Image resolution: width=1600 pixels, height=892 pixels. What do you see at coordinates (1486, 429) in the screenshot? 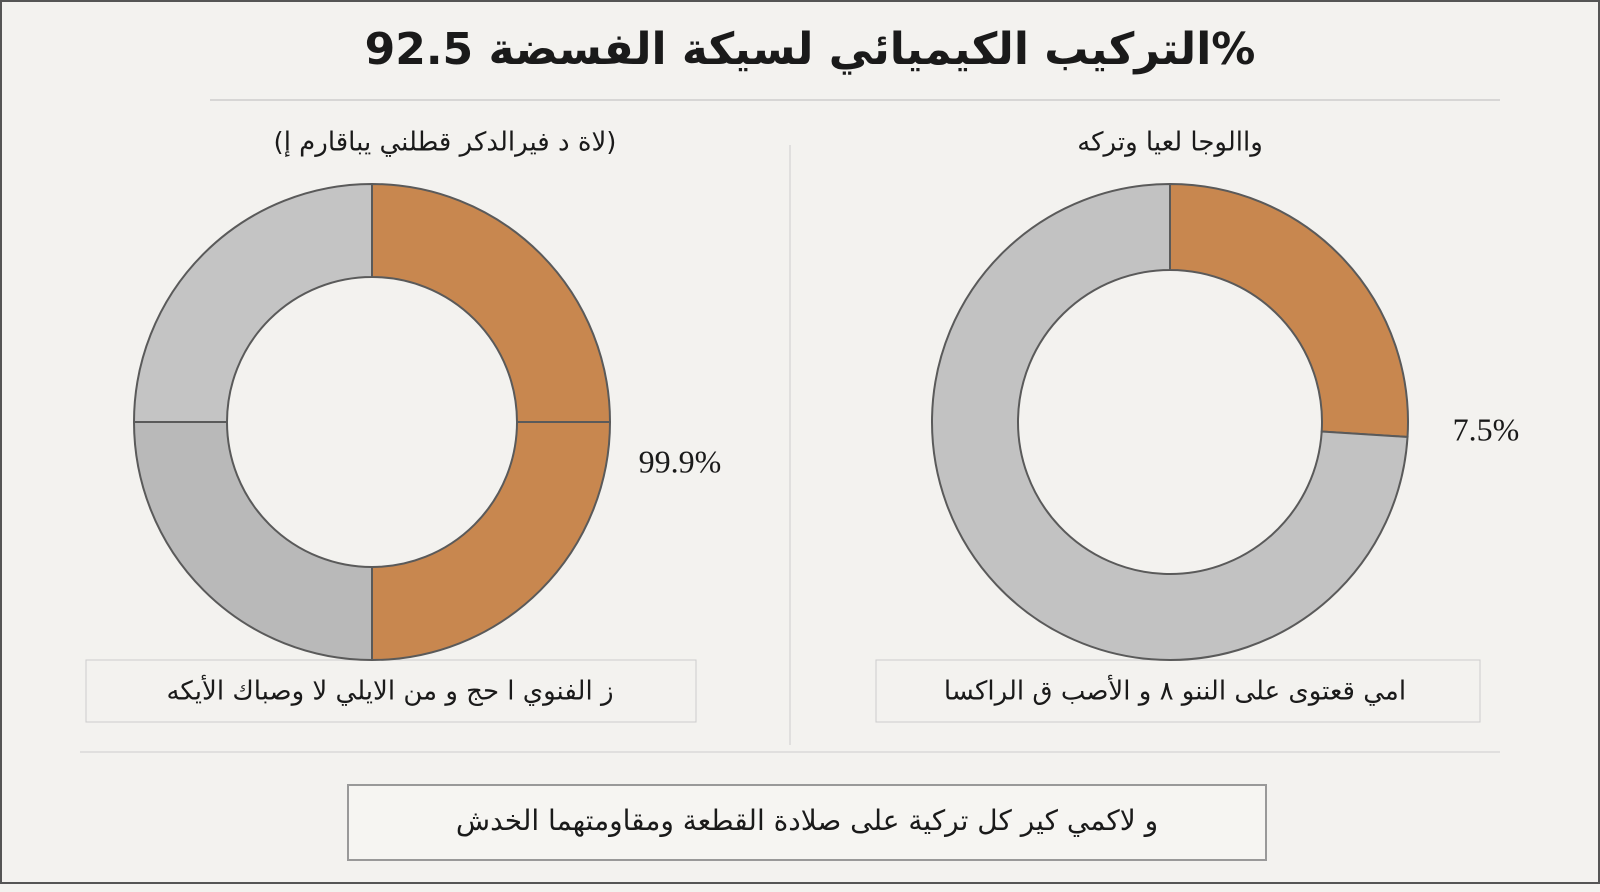
I see `annotation: 7.5%` at bounding box center [1486, 429].